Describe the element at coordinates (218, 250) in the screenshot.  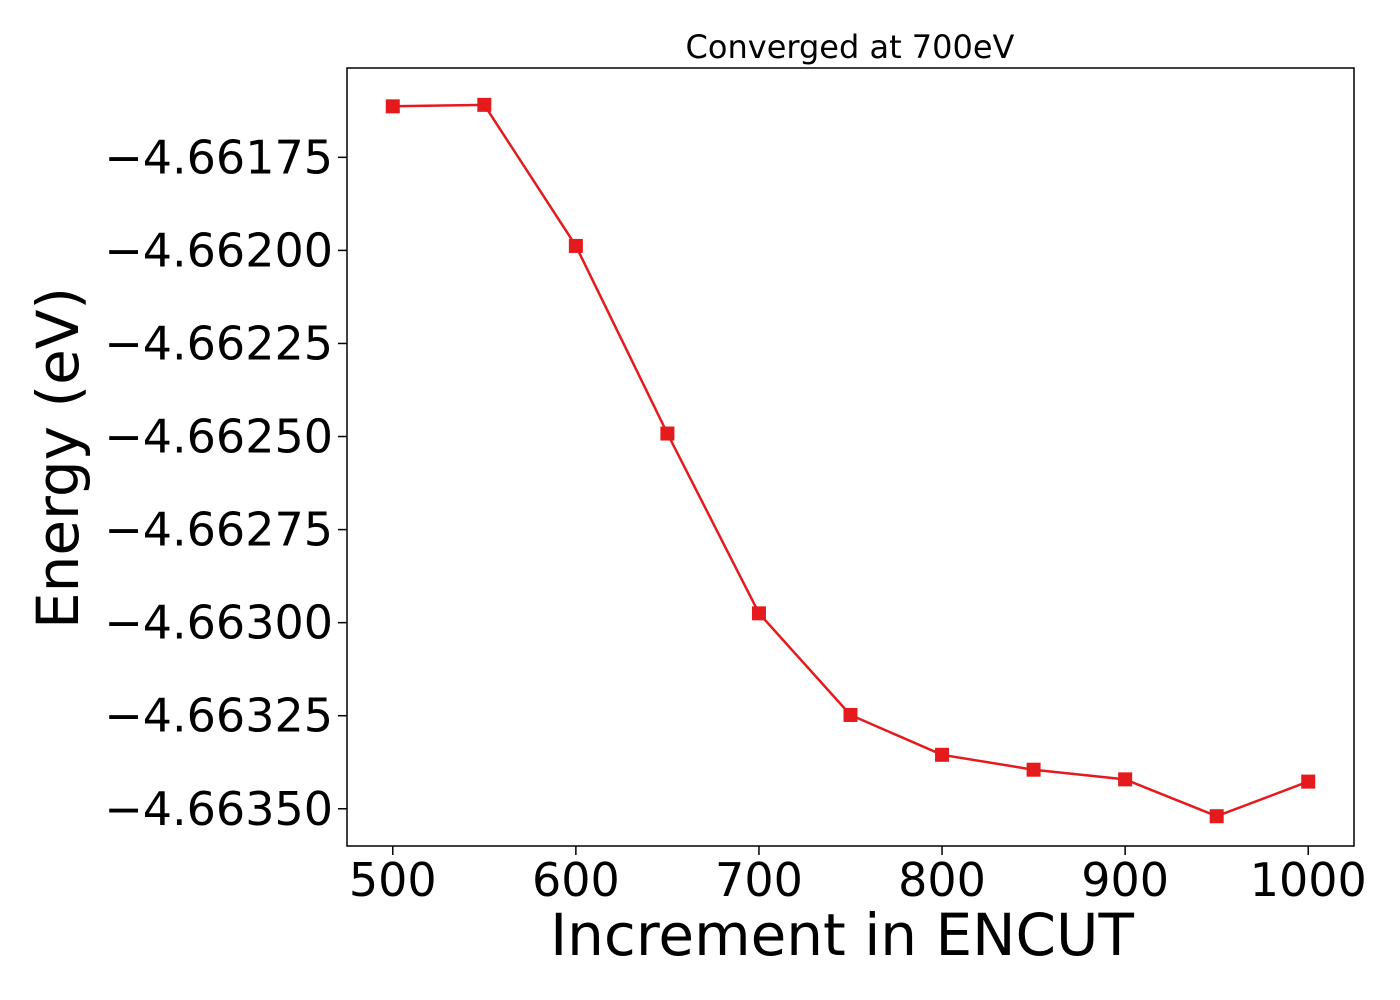
I see `y-tick-label: −4.66200` at that location.